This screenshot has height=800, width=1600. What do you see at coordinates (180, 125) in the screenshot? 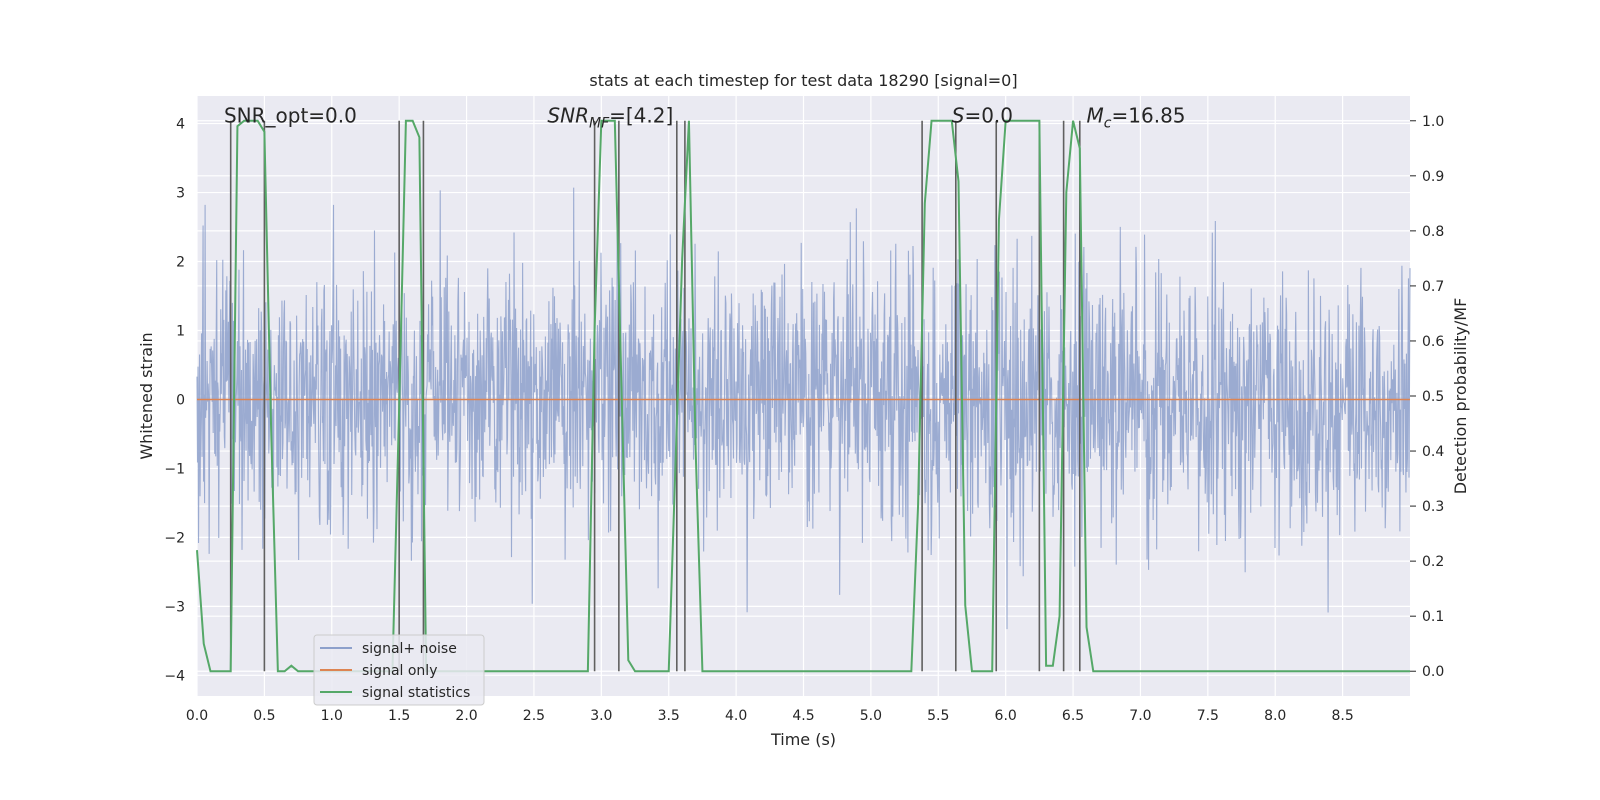
I see `y-tick-label: 4` at bounding box center [180, 125].